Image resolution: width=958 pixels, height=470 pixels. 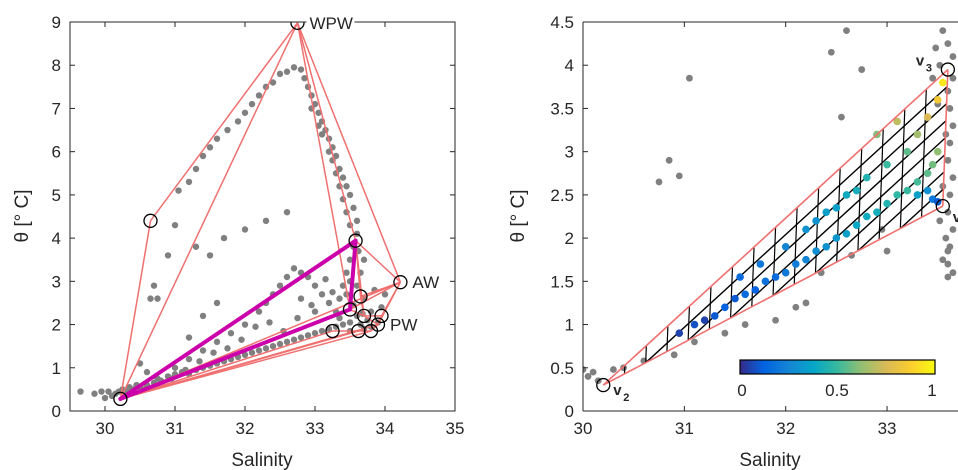 What do you see at coordinates (518, 215) in the screenshot?
I see `right-ylabel: θ [° C]` at bounding box center [518, 215].